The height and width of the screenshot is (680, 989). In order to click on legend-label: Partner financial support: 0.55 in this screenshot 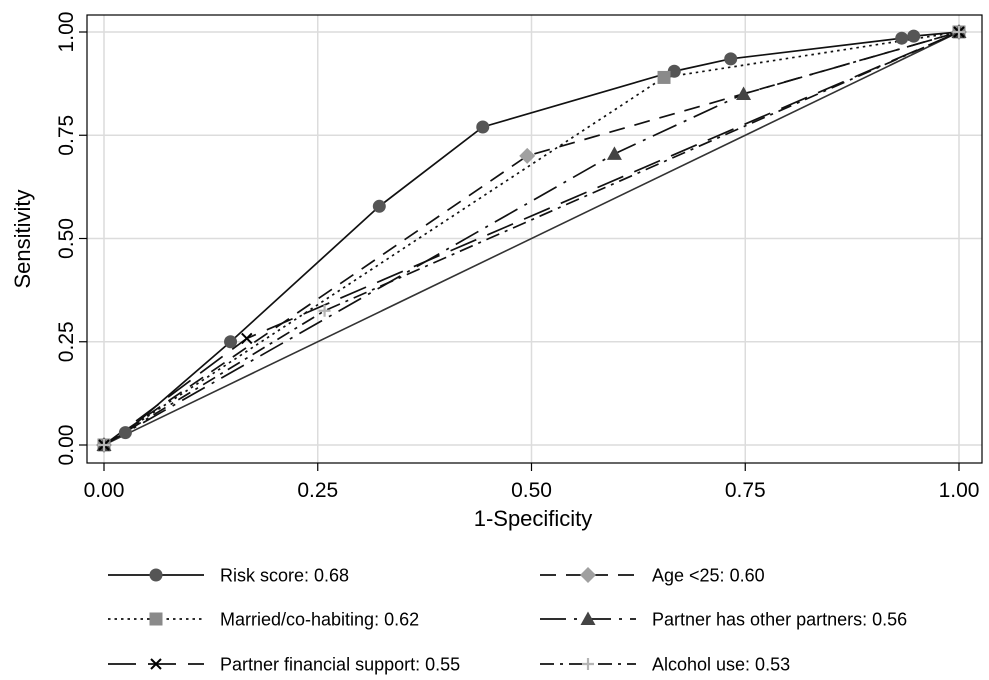, I will do `click(340, 665)`.